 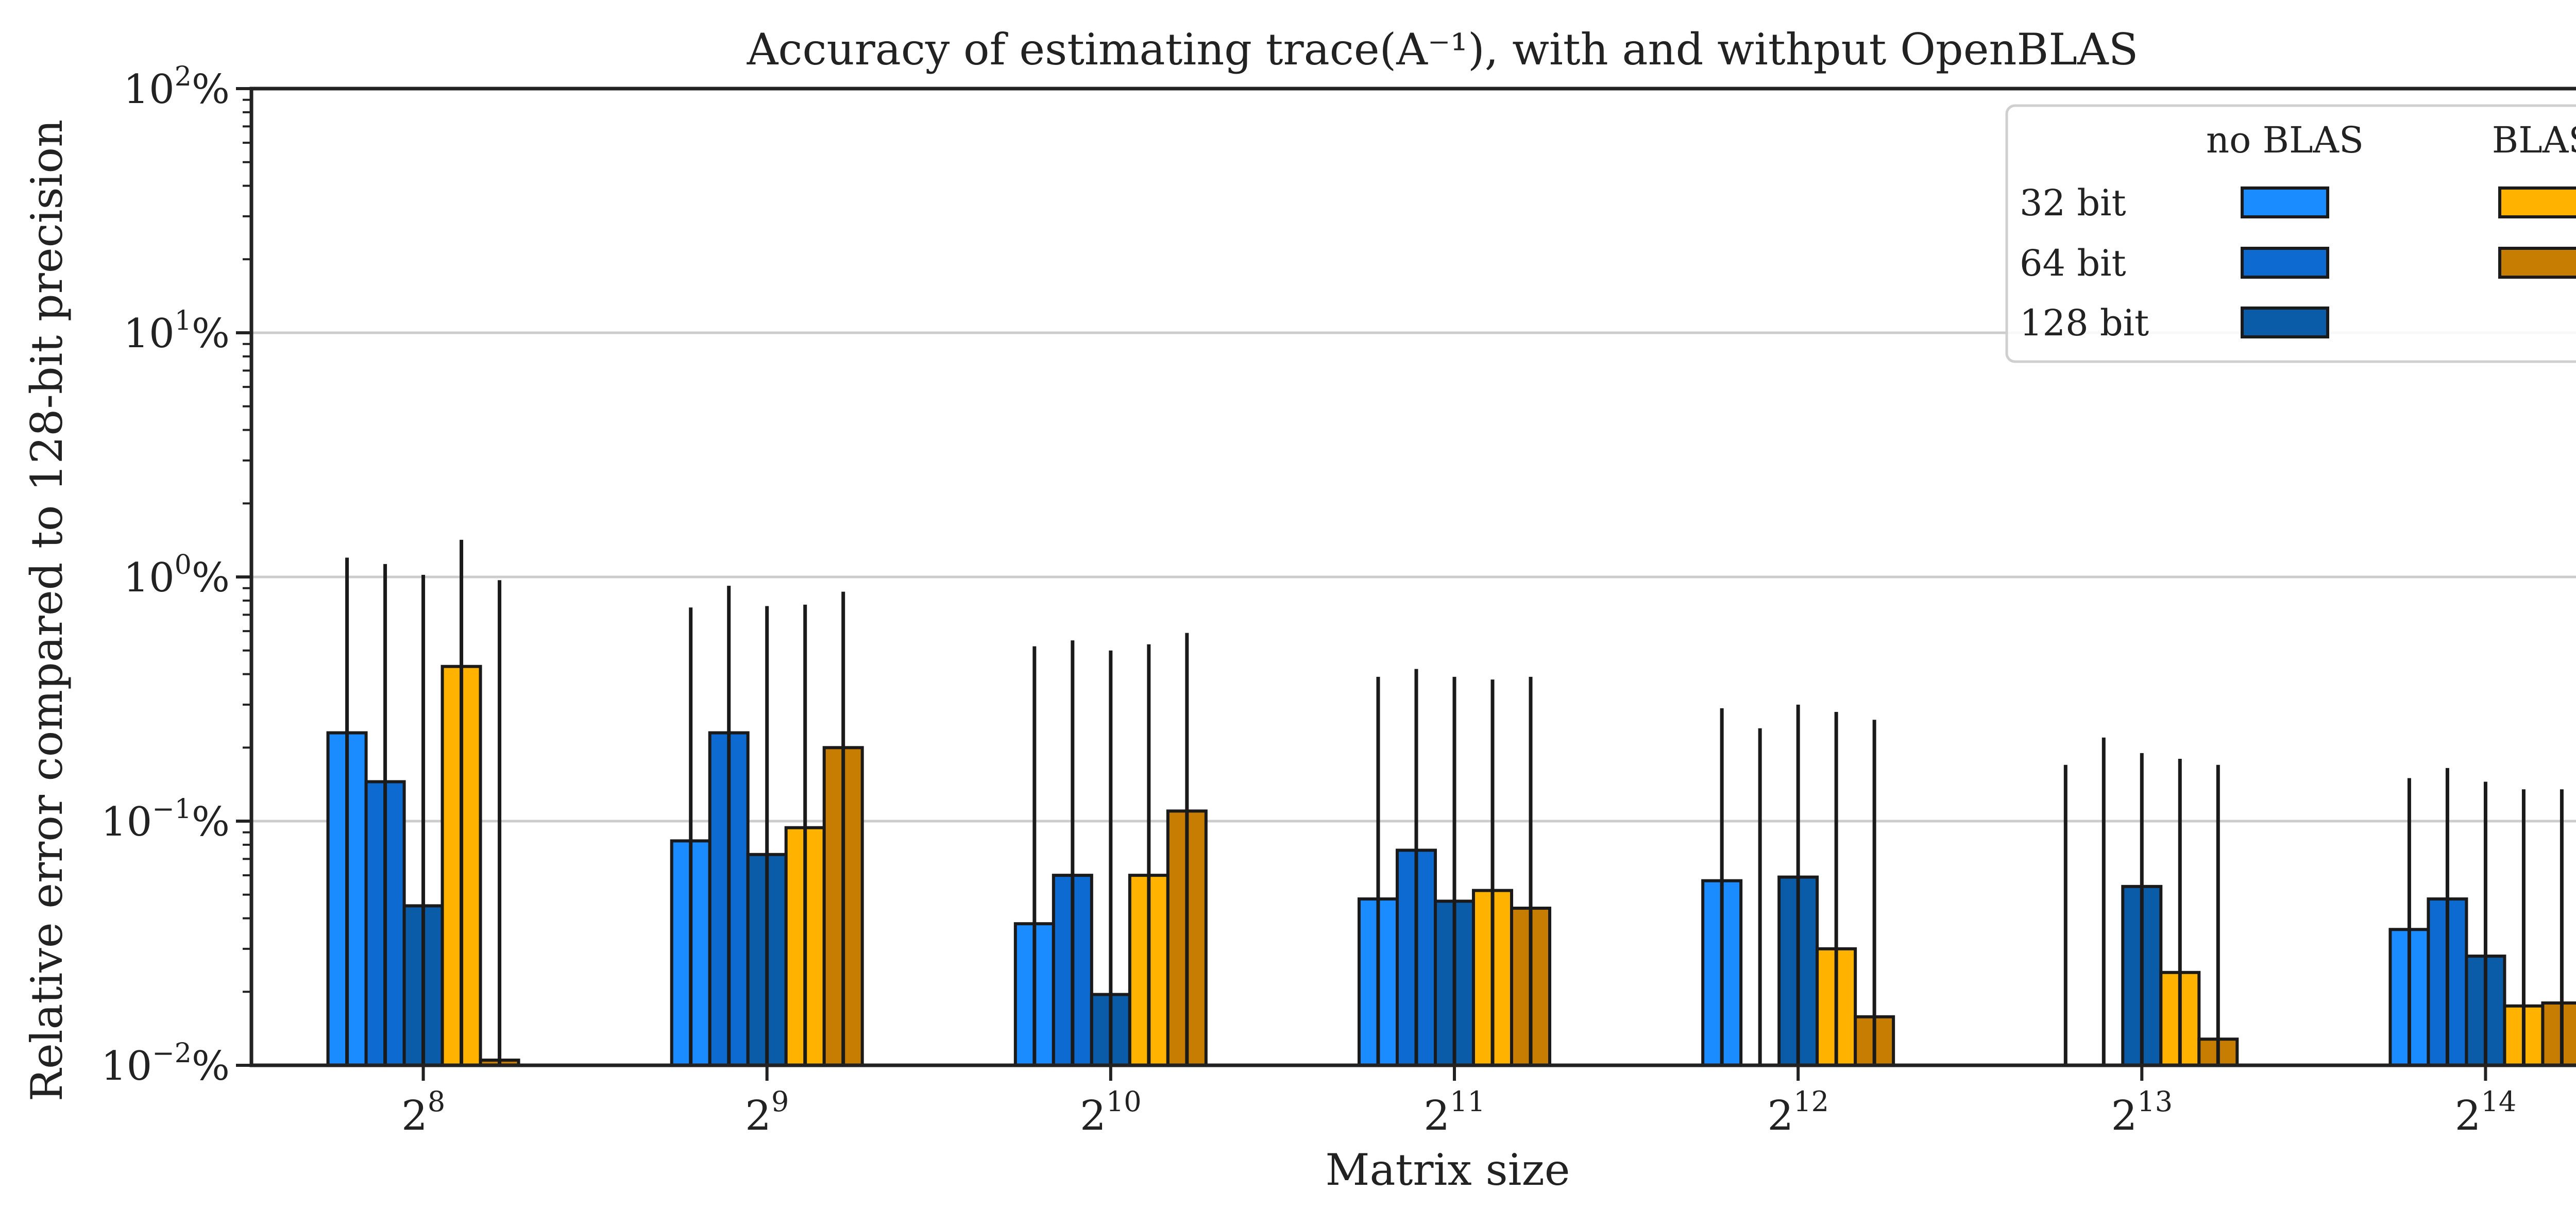 What do you see at coordinates (767, 1112) in the screenshot?
I see `x-tick-label: 29` at bounding box center [767, 1112].